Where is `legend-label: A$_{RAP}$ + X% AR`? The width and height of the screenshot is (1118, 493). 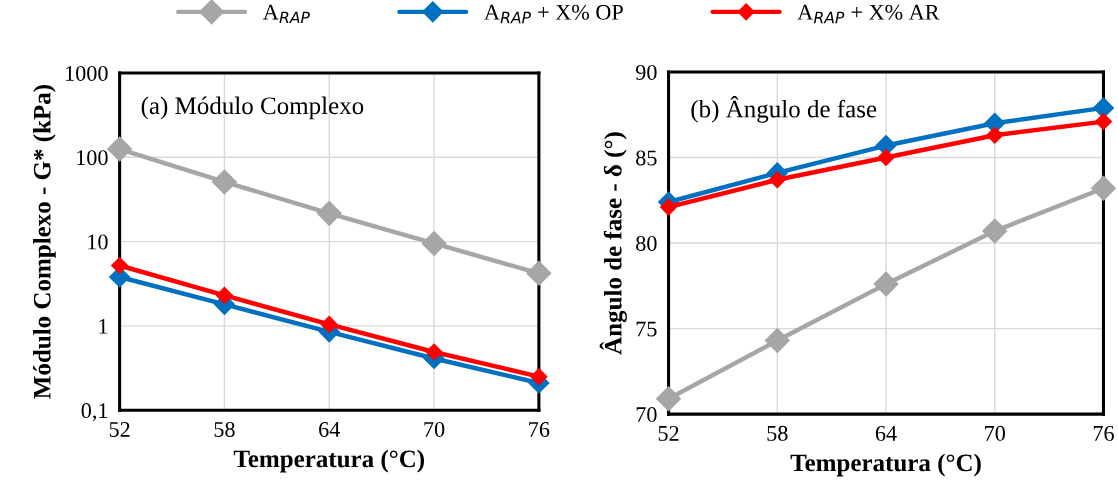 legend-label: A$_{RAP}$ + X% AR is located at coordinates (868, 14).